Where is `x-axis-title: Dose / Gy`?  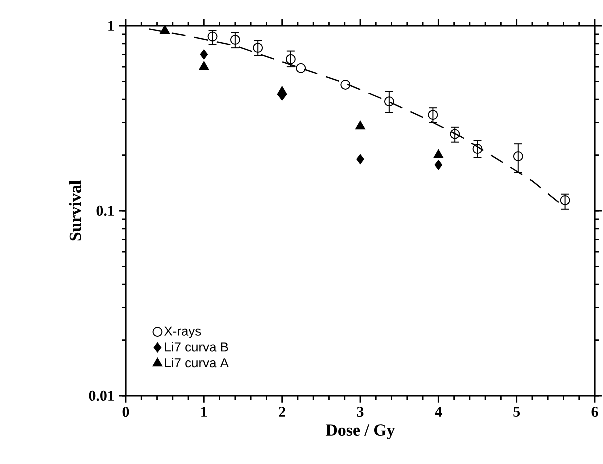 x-axis-title: Dose / Gy is located at coordinates (361, 432).